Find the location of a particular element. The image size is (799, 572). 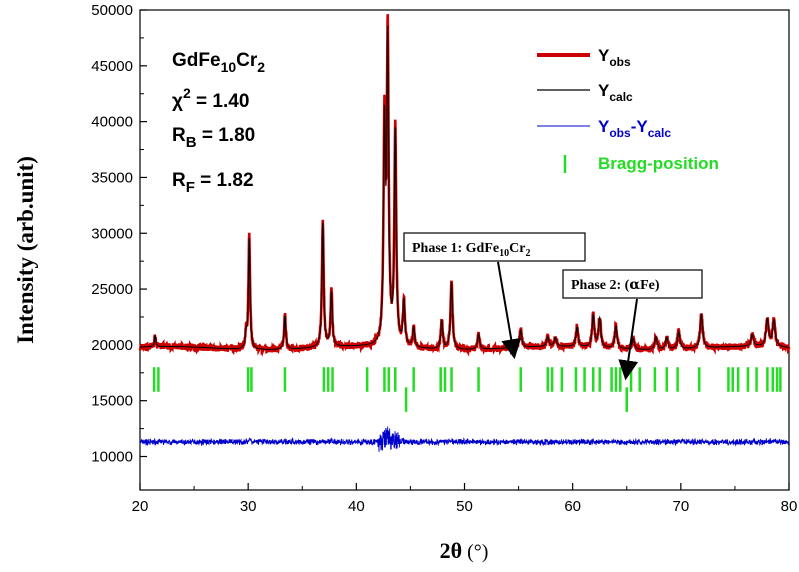

r-bragg: RB = 1.80 is located at coordinates (213, 138).